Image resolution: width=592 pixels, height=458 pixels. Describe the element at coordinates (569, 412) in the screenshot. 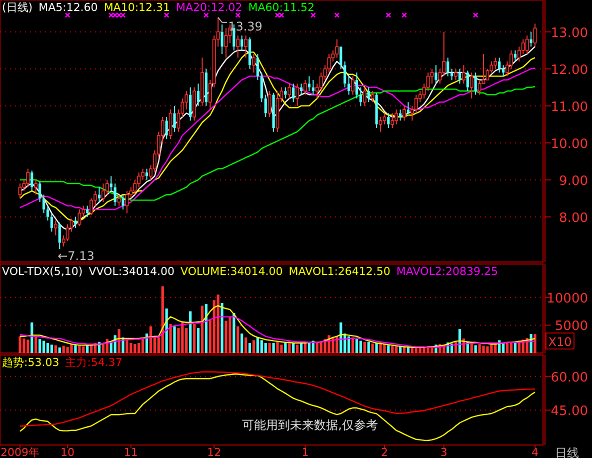

I see `y-tick-label: 45.00` at that location.